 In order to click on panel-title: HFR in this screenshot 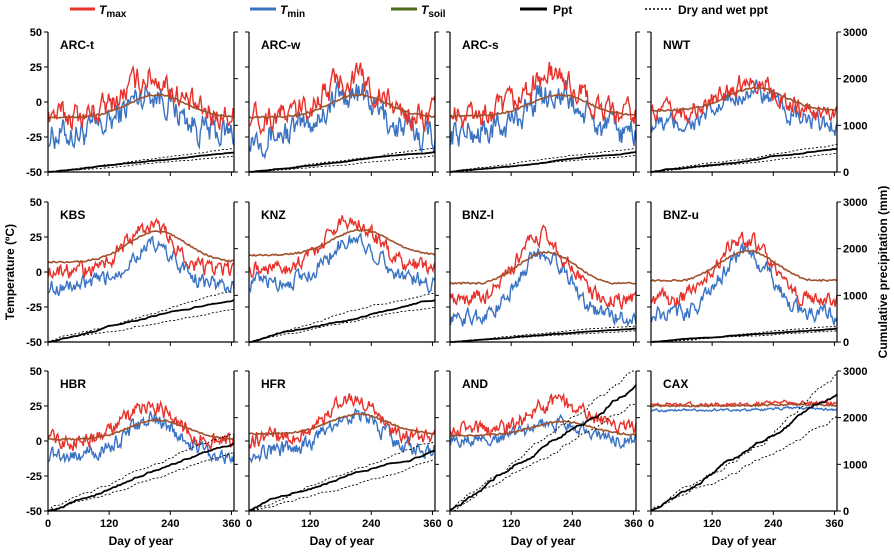, I will do `click(273, 384)`.